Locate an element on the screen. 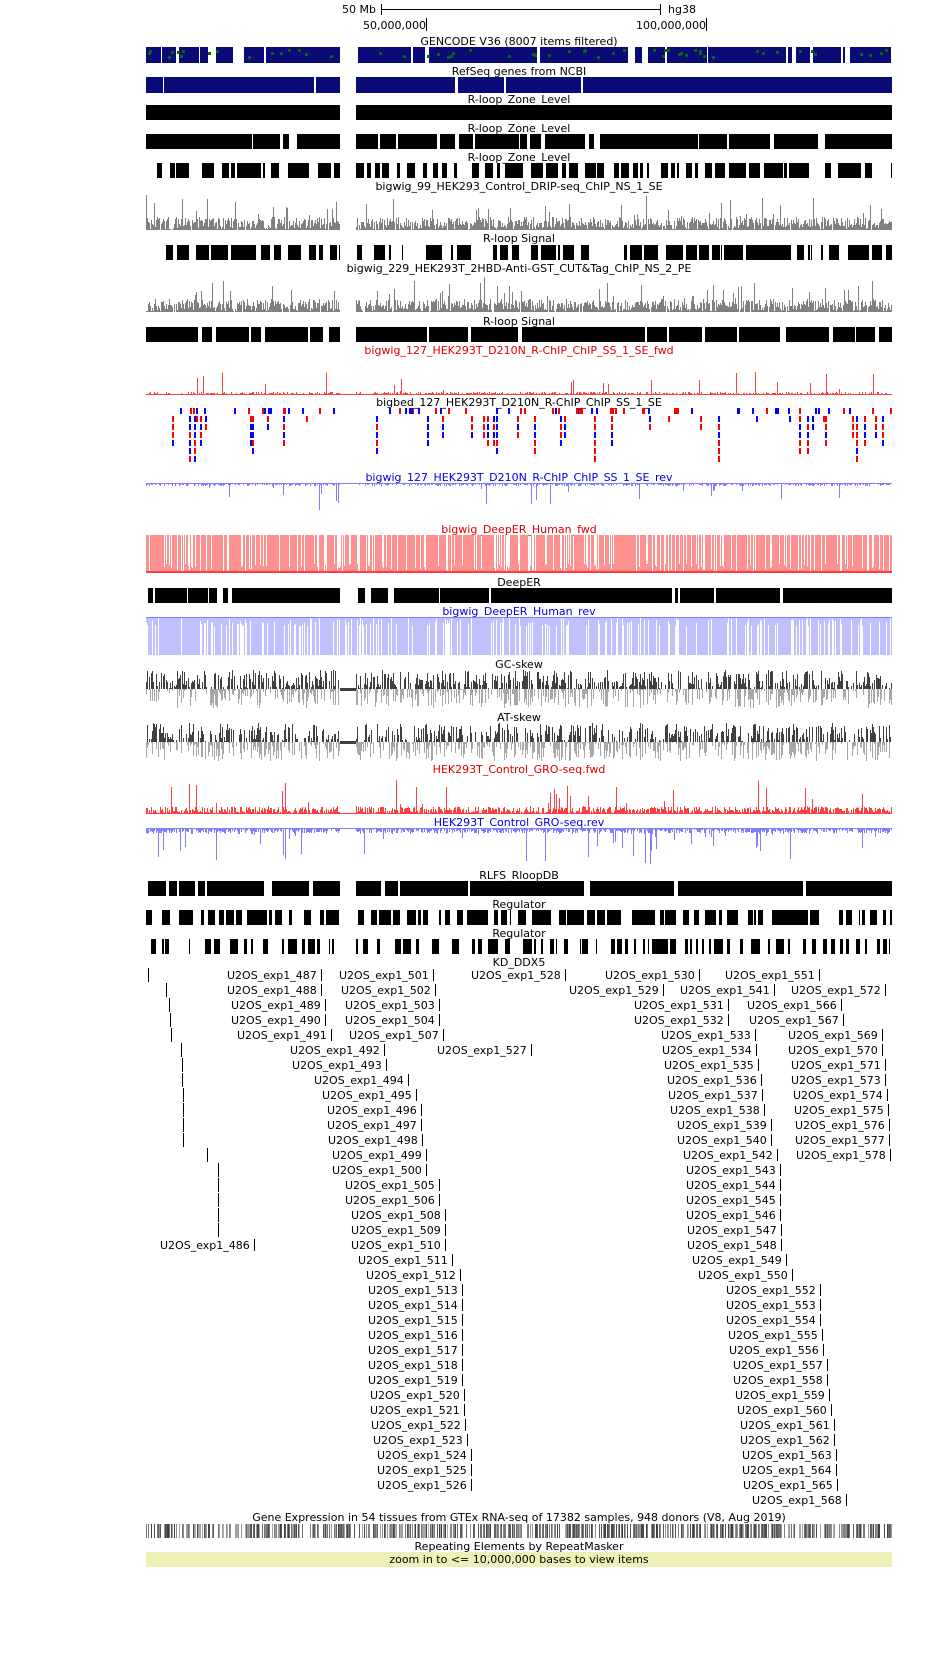  kd-ddx5-feature: U2OS_exp1_571 is located at coordinates (838, 1065).